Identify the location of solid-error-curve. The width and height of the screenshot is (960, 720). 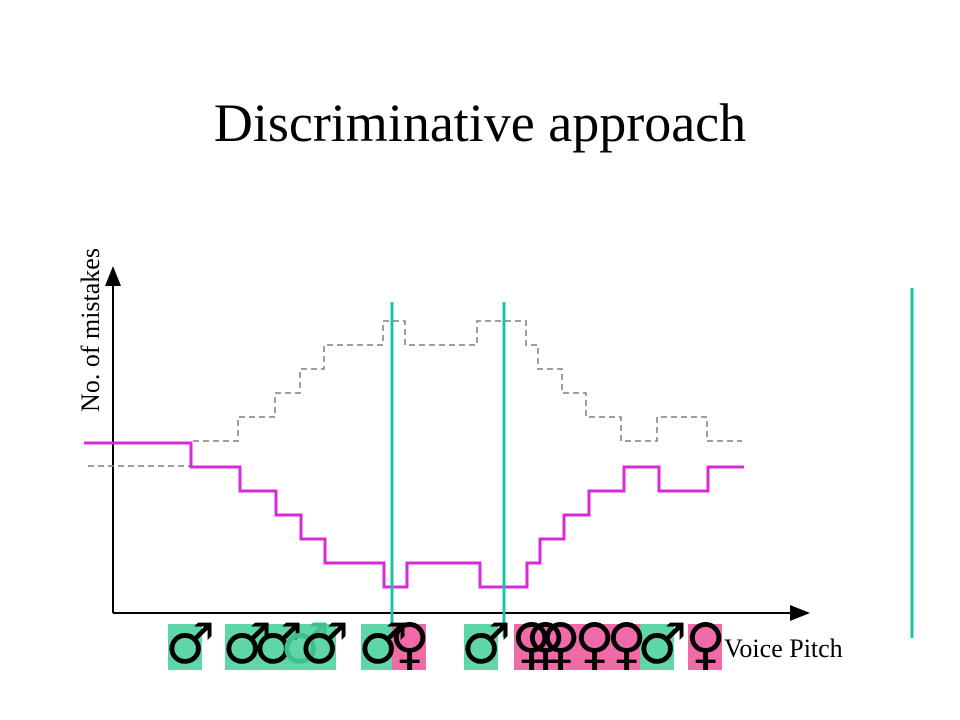
(414, 515).